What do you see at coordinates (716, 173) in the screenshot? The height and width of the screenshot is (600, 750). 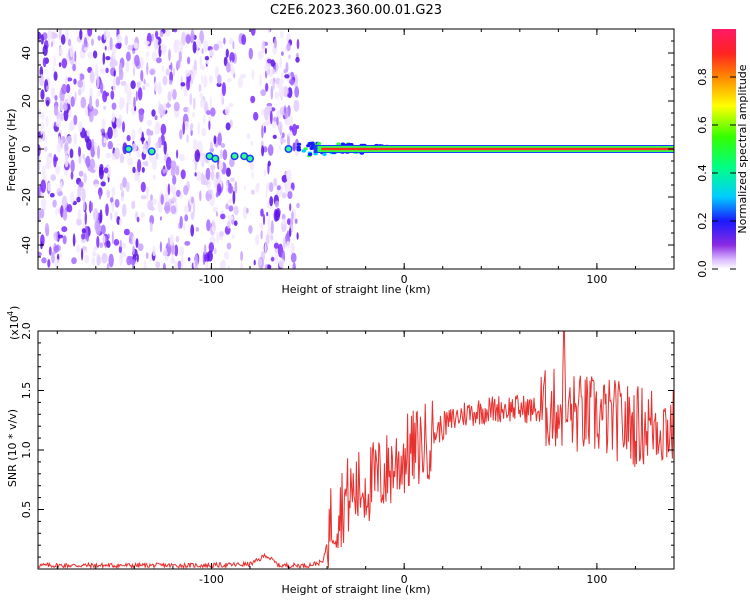 I see `colorbar-ticks: 0.0 0.2 0.4 0.6 0.8` at bounding box center [716, 173].